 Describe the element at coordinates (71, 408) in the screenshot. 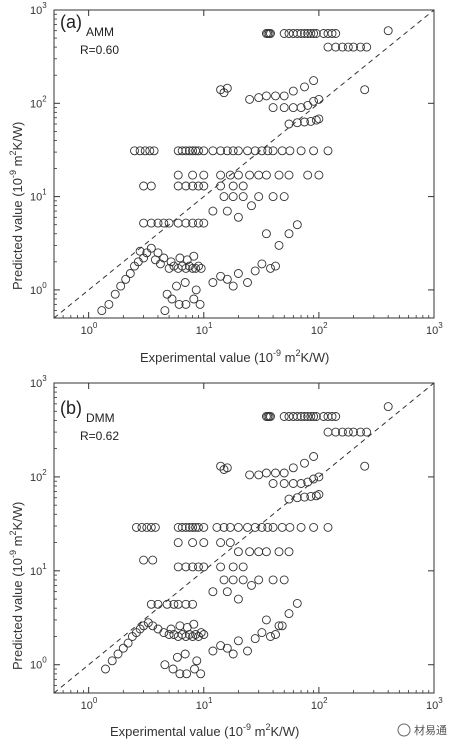

I see `panel-b-label: (b)` at that location.